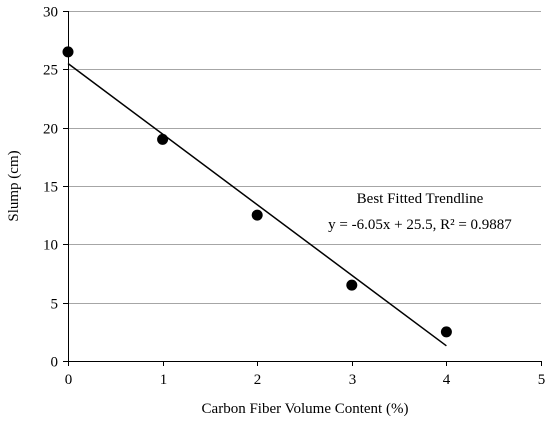 The width and height of the screenshot is (550, 427). I want to click on y-tick-label-5: 5, so click(55, 305).